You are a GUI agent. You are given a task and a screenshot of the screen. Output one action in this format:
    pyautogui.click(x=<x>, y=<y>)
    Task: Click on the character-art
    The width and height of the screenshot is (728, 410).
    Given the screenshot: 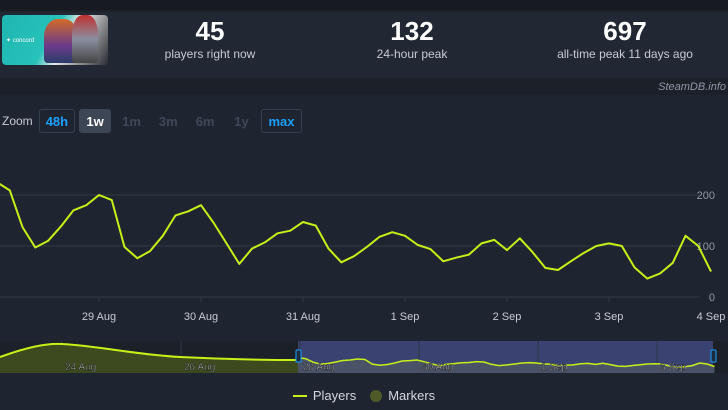 What is the action you would take?
    pyautogui.click(x=85, y=39)
    